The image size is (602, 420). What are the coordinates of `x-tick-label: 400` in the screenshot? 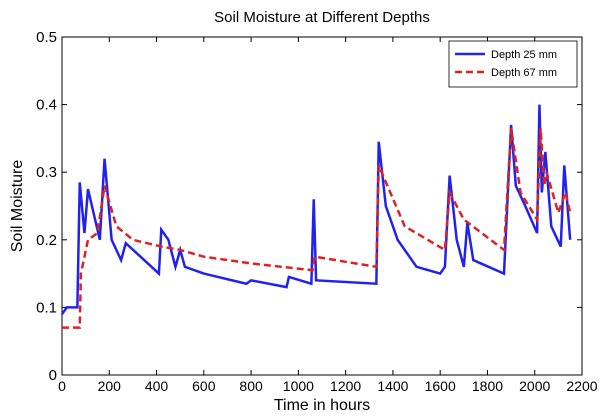 It's located at (157, 386).